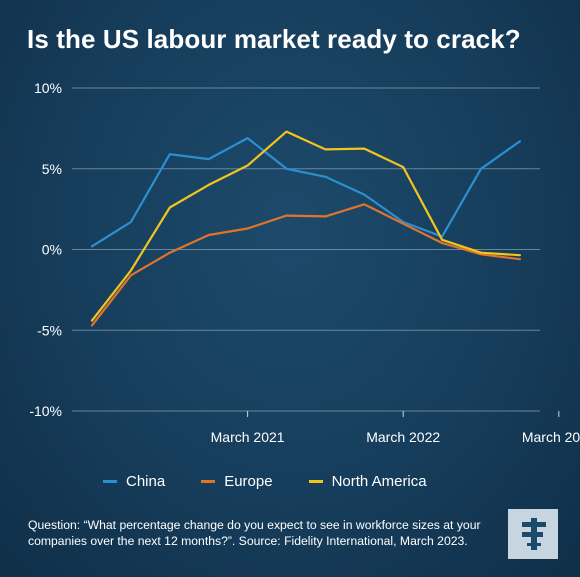 This screenshot has height=577, width=580. I want to click on chart-title: Is the US labour market ready to crack?, so click(274, 39).